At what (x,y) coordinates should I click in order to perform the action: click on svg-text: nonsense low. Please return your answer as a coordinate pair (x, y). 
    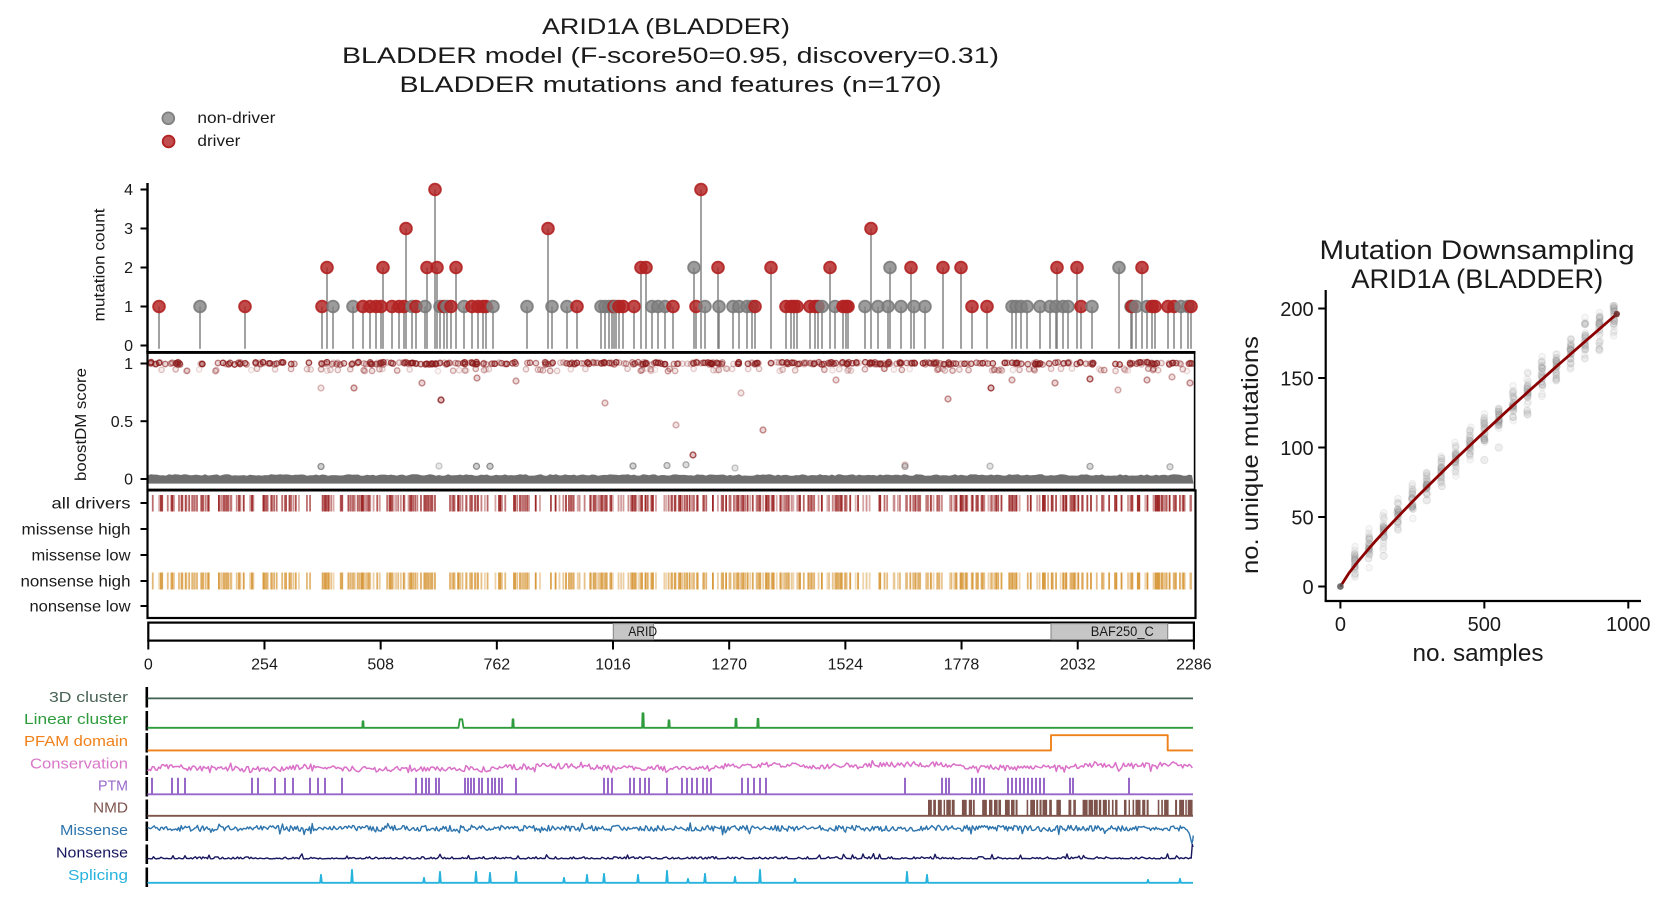
    Looking at the image, I should click on (80, 607).